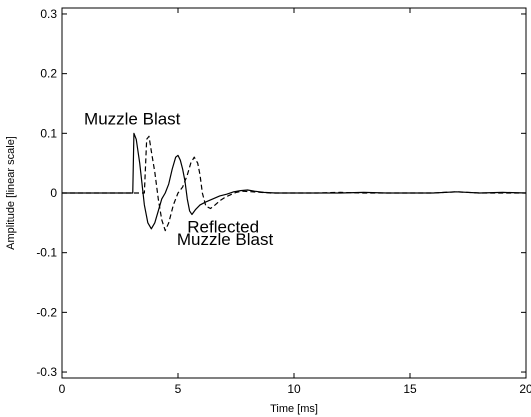 This screenshot has height=417, width=531. What do you see at coordinates (48, 74) in the screenshot?
I see `y-tick-label: 0.2` at bounding box center [48, 74].